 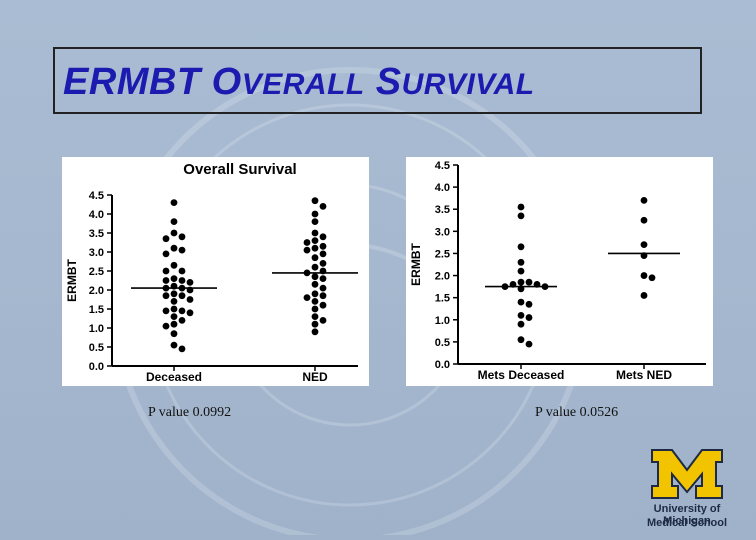 What do you see at coordinates (174, 377) in the screenshot?
I see `x-tick-label: Deceased` at bounding box center [174, 377].